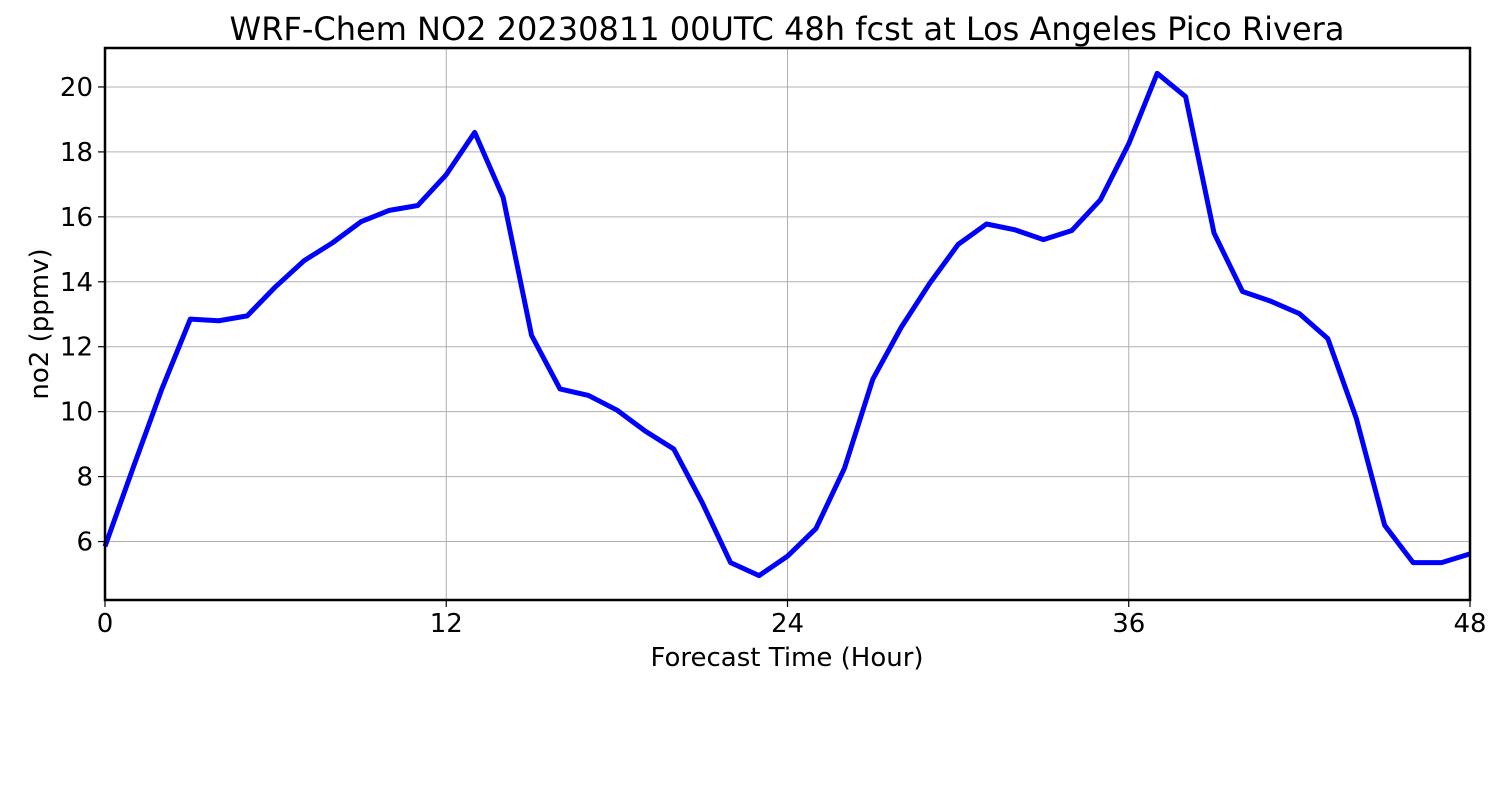 Image resolution: width=1500 pixels, height=800 pixels. What do you see at coordinates (787, 624) in the screenshot?
I see `x-tick-label-2: 24` at bounding box center [787, 624].